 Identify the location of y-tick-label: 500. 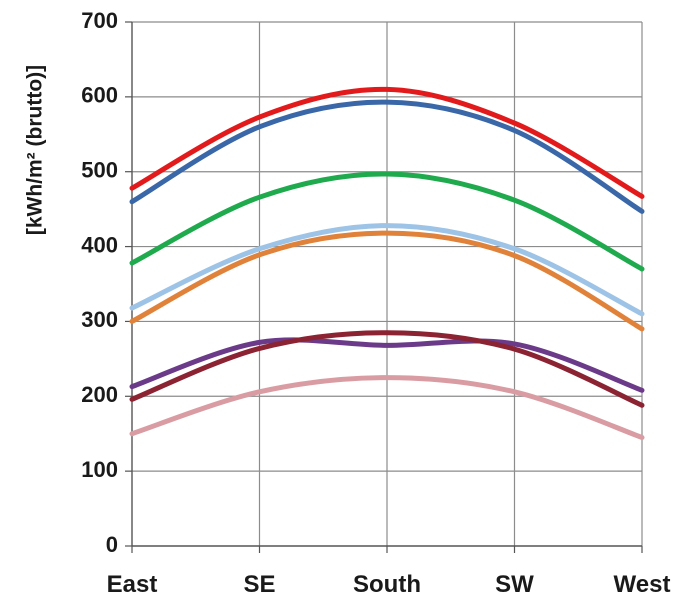
(99, 170).